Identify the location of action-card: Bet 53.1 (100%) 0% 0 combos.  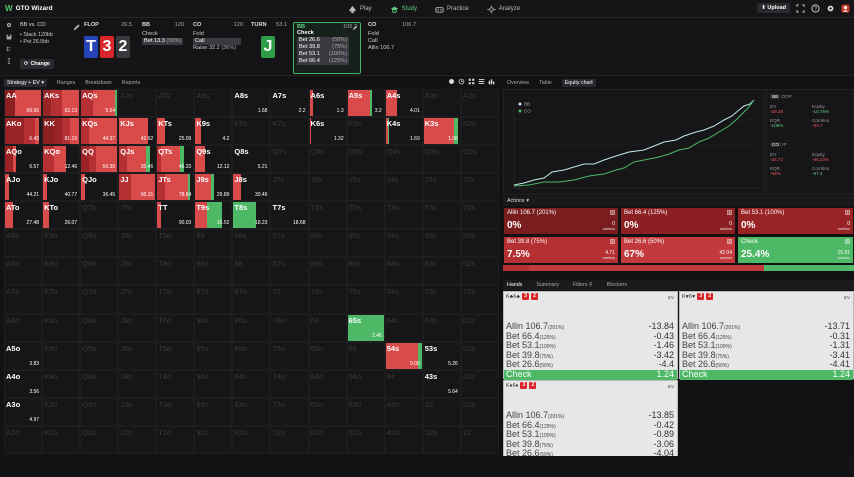
(795, 221).